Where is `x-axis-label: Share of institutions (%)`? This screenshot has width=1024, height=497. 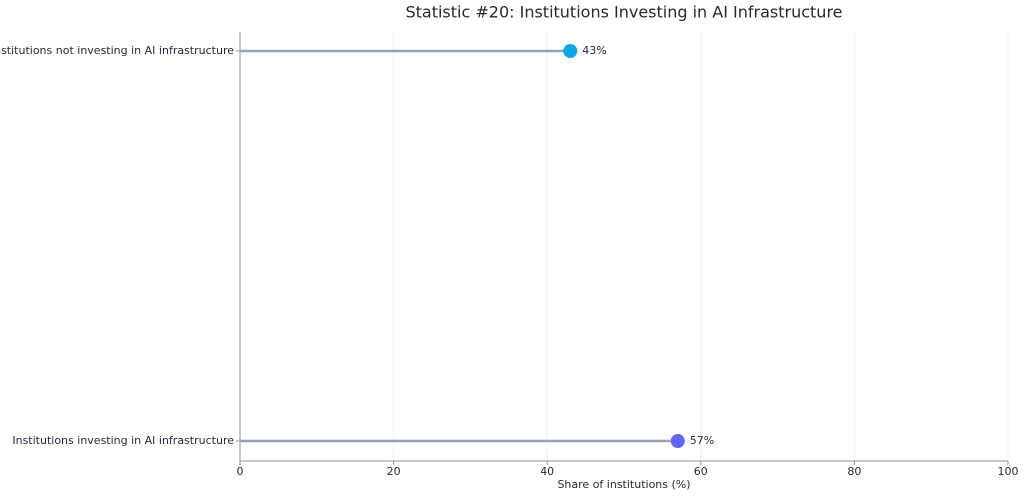 x-axis-label: Share of institutions (%) is located at coordinates (623, 484).